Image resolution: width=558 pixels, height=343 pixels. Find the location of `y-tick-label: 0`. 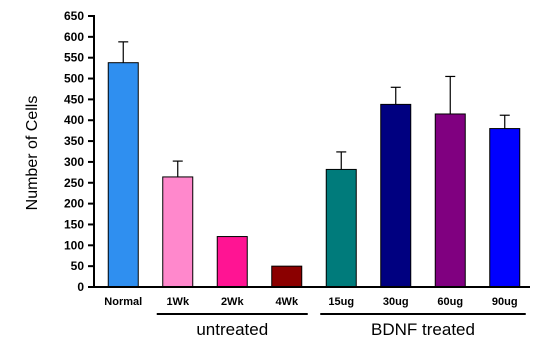

y-tick-label: 0 is located at coordinates (80, 287).